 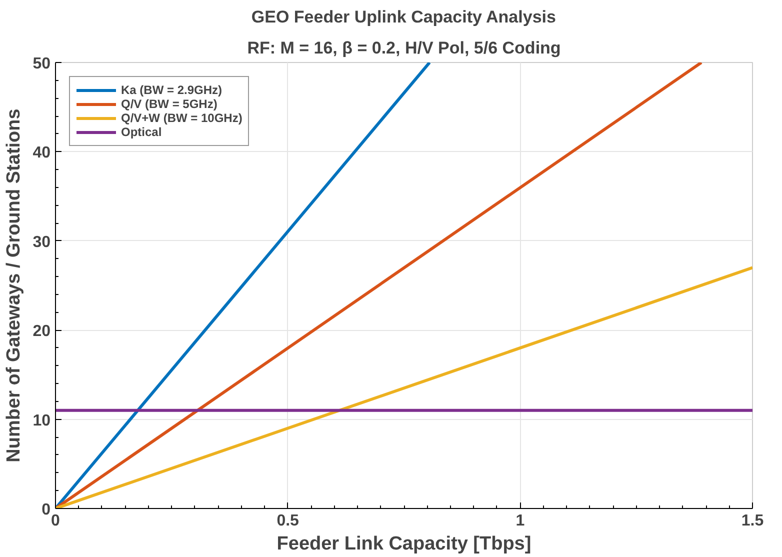 I want to click on y-tick-label: 20, so click(x=41, y=331).